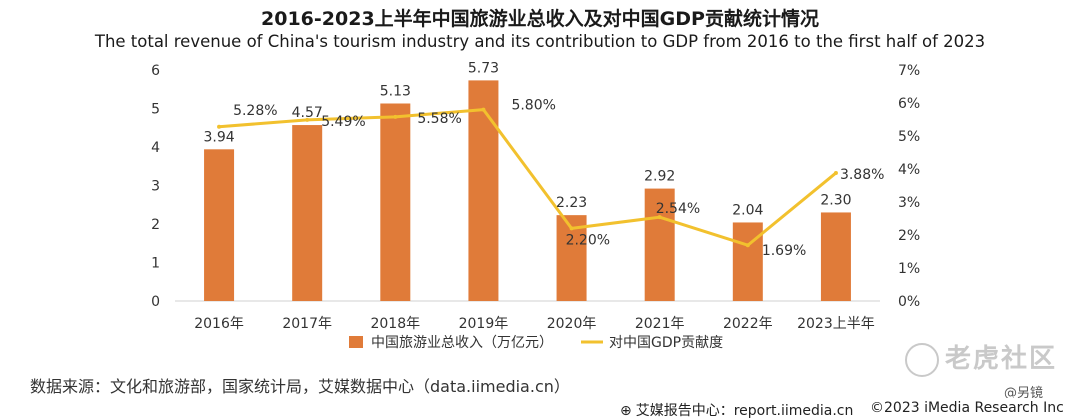 This screenshot has width=1080, height=420. I want to click on y-right-tick-label: 4%, so click(909, 170).